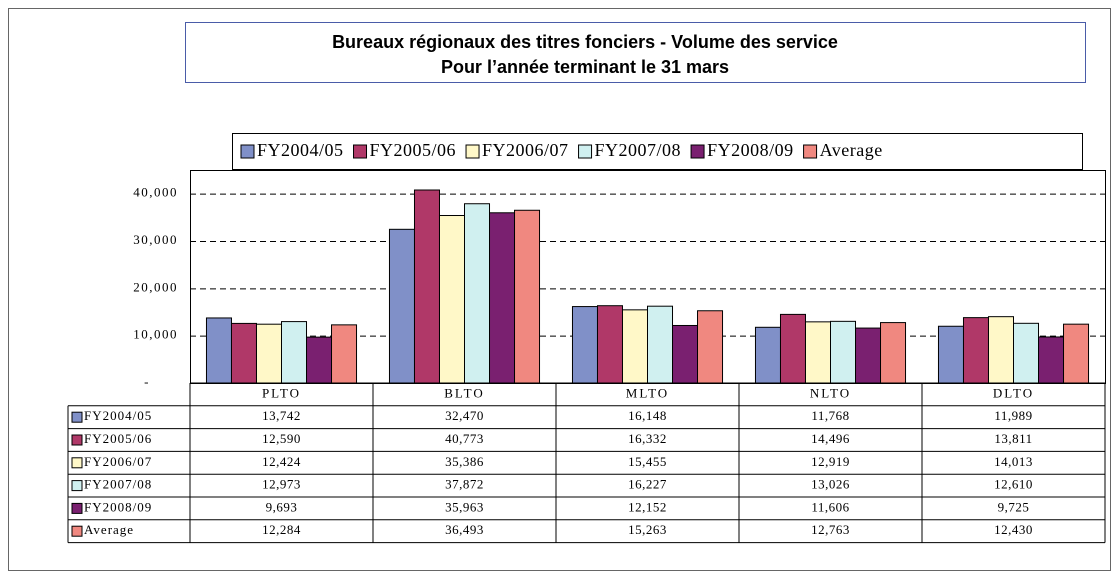 The height and width of the screenshot is (574, 1119). What do you see at coordinates (1013, 529) in the screenshot?
I see `data-label: 12,430` at bounding box center [1013, 529].